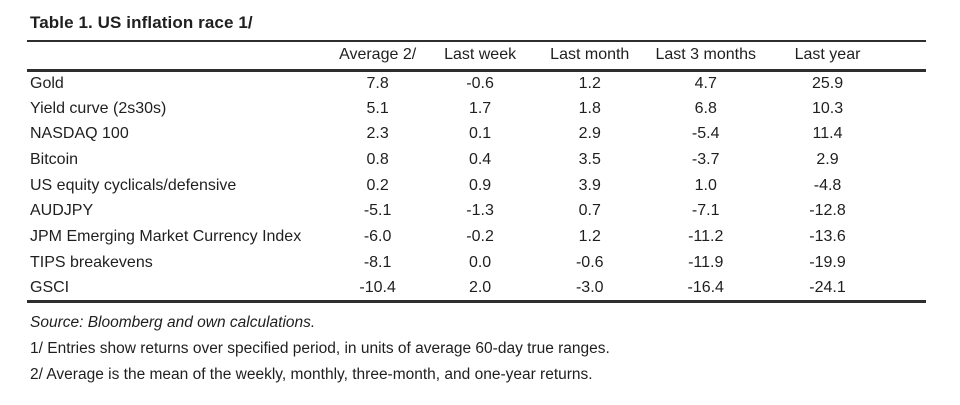 Image resolution: width=960 pixels, height=405 pixels. Describe the element at coordinates (98, 108) in the screenshot. I see `row-label: Yield curve (2s30s)` at that location.